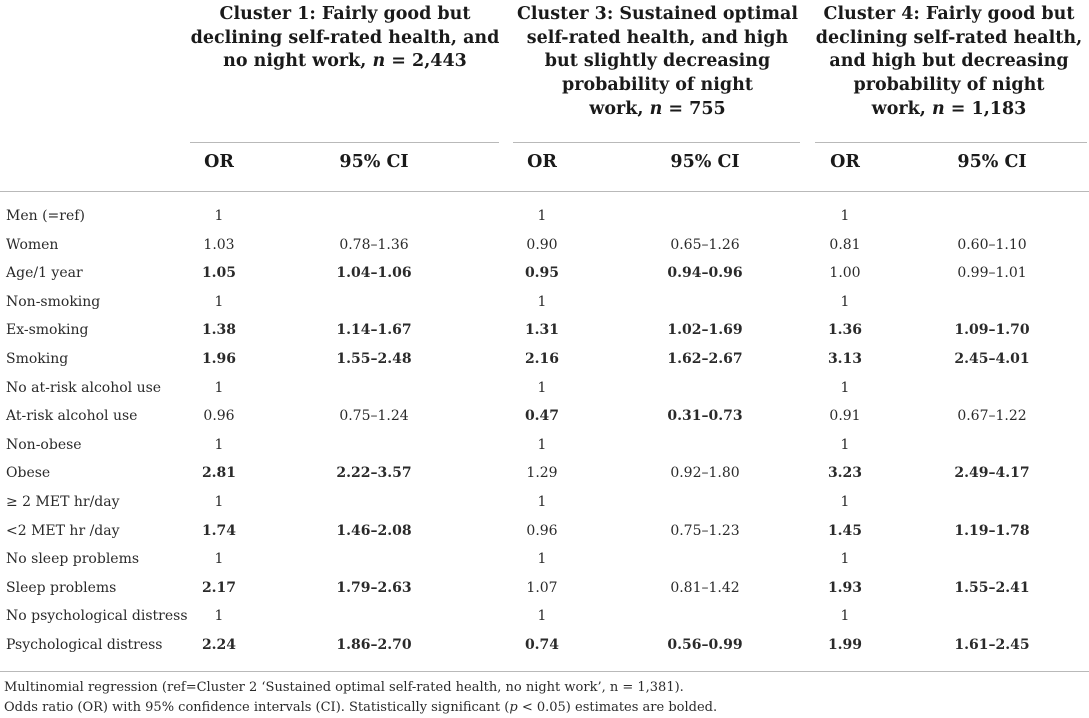  I want to click on odds-ratio-c3: 0.47, so click(542, 416).